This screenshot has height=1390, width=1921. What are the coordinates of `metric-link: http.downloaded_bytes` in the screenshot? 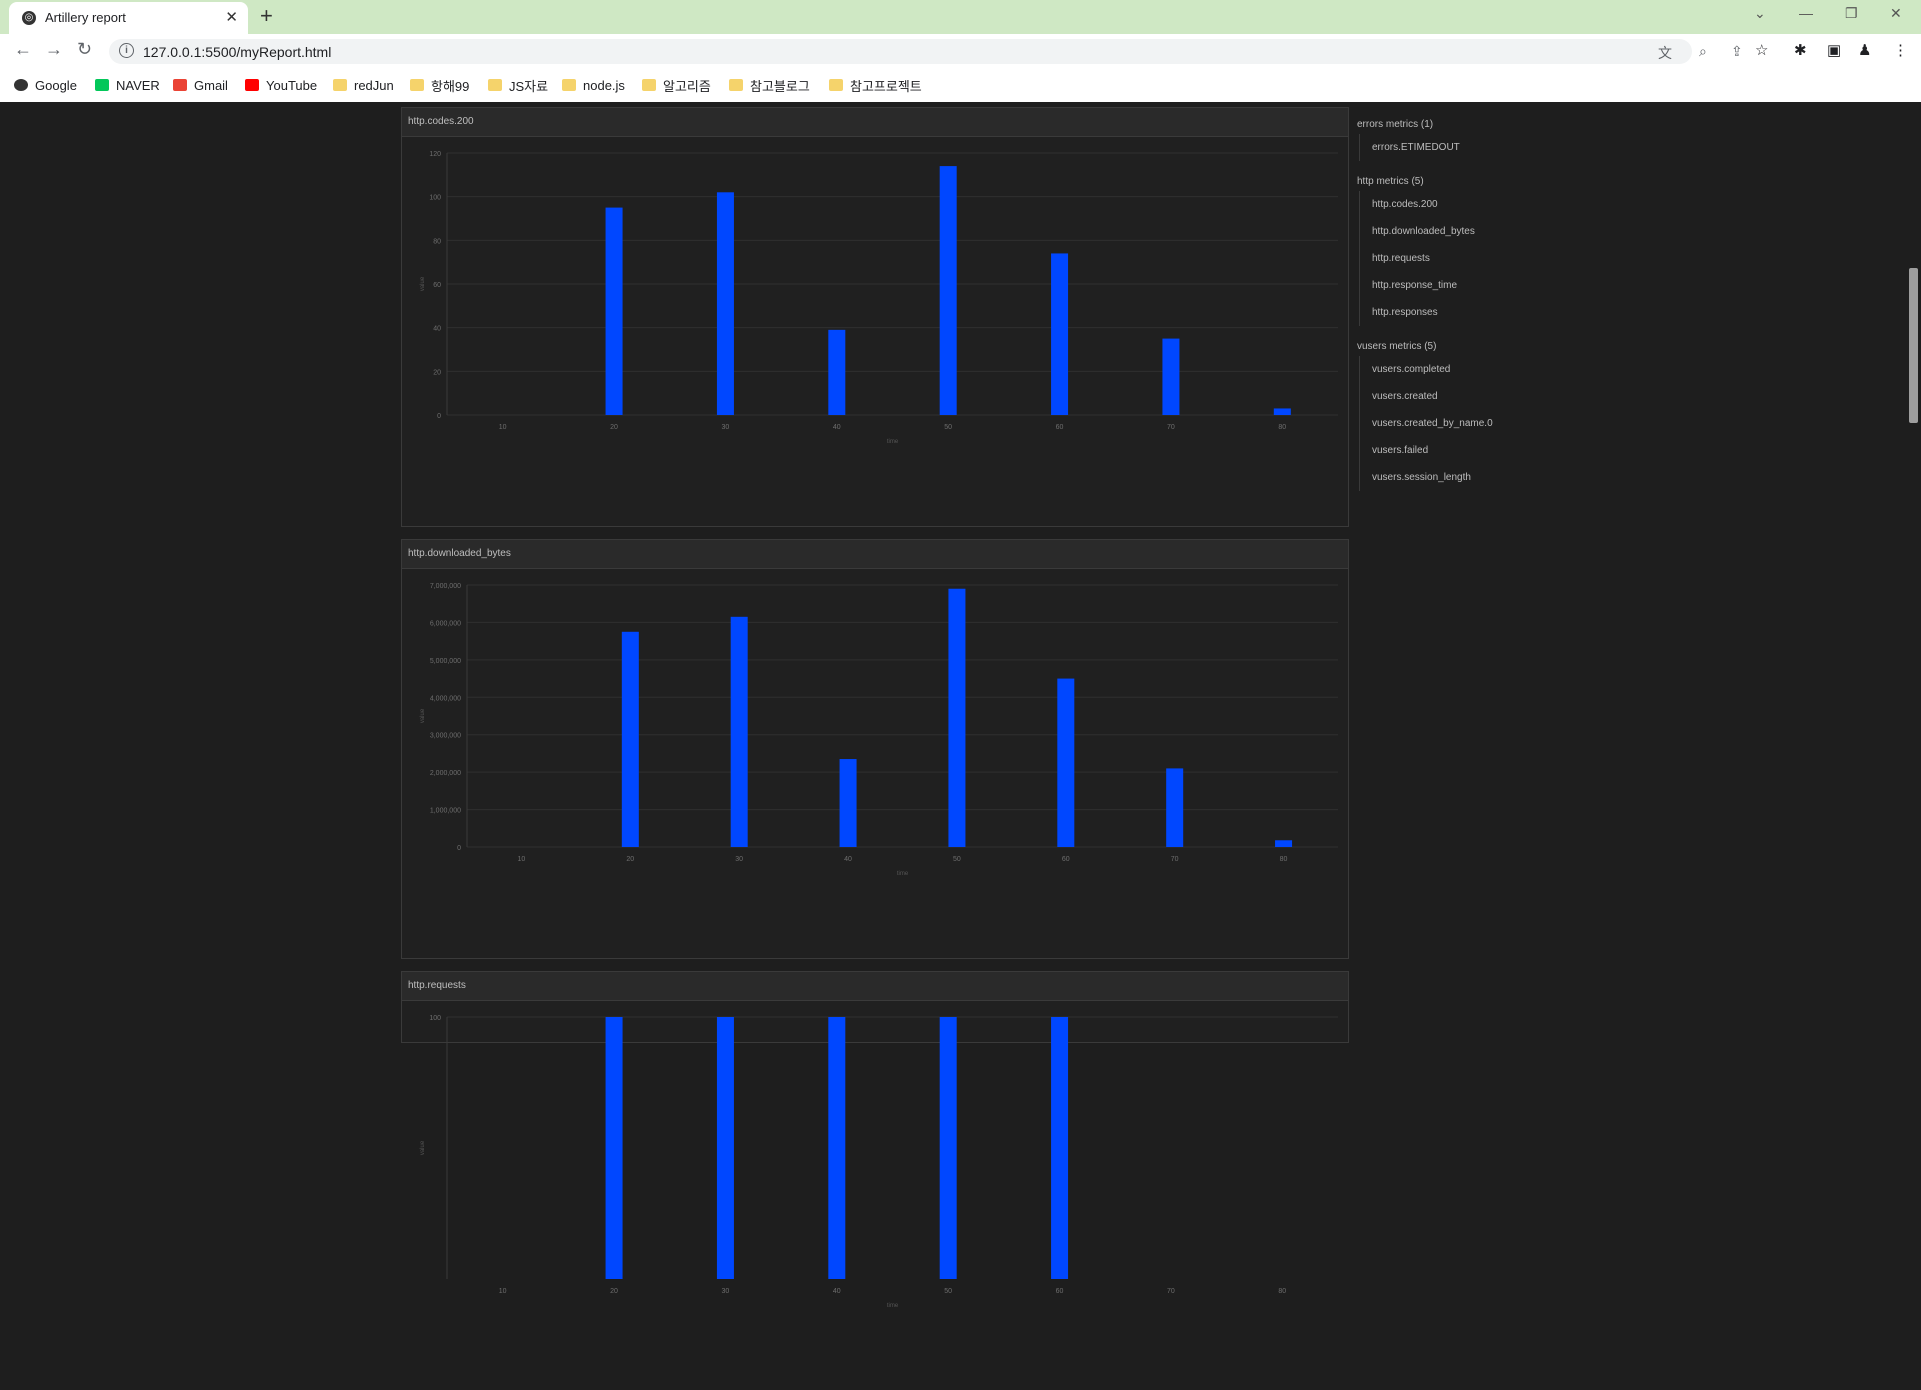 It's located at (1423, 231).